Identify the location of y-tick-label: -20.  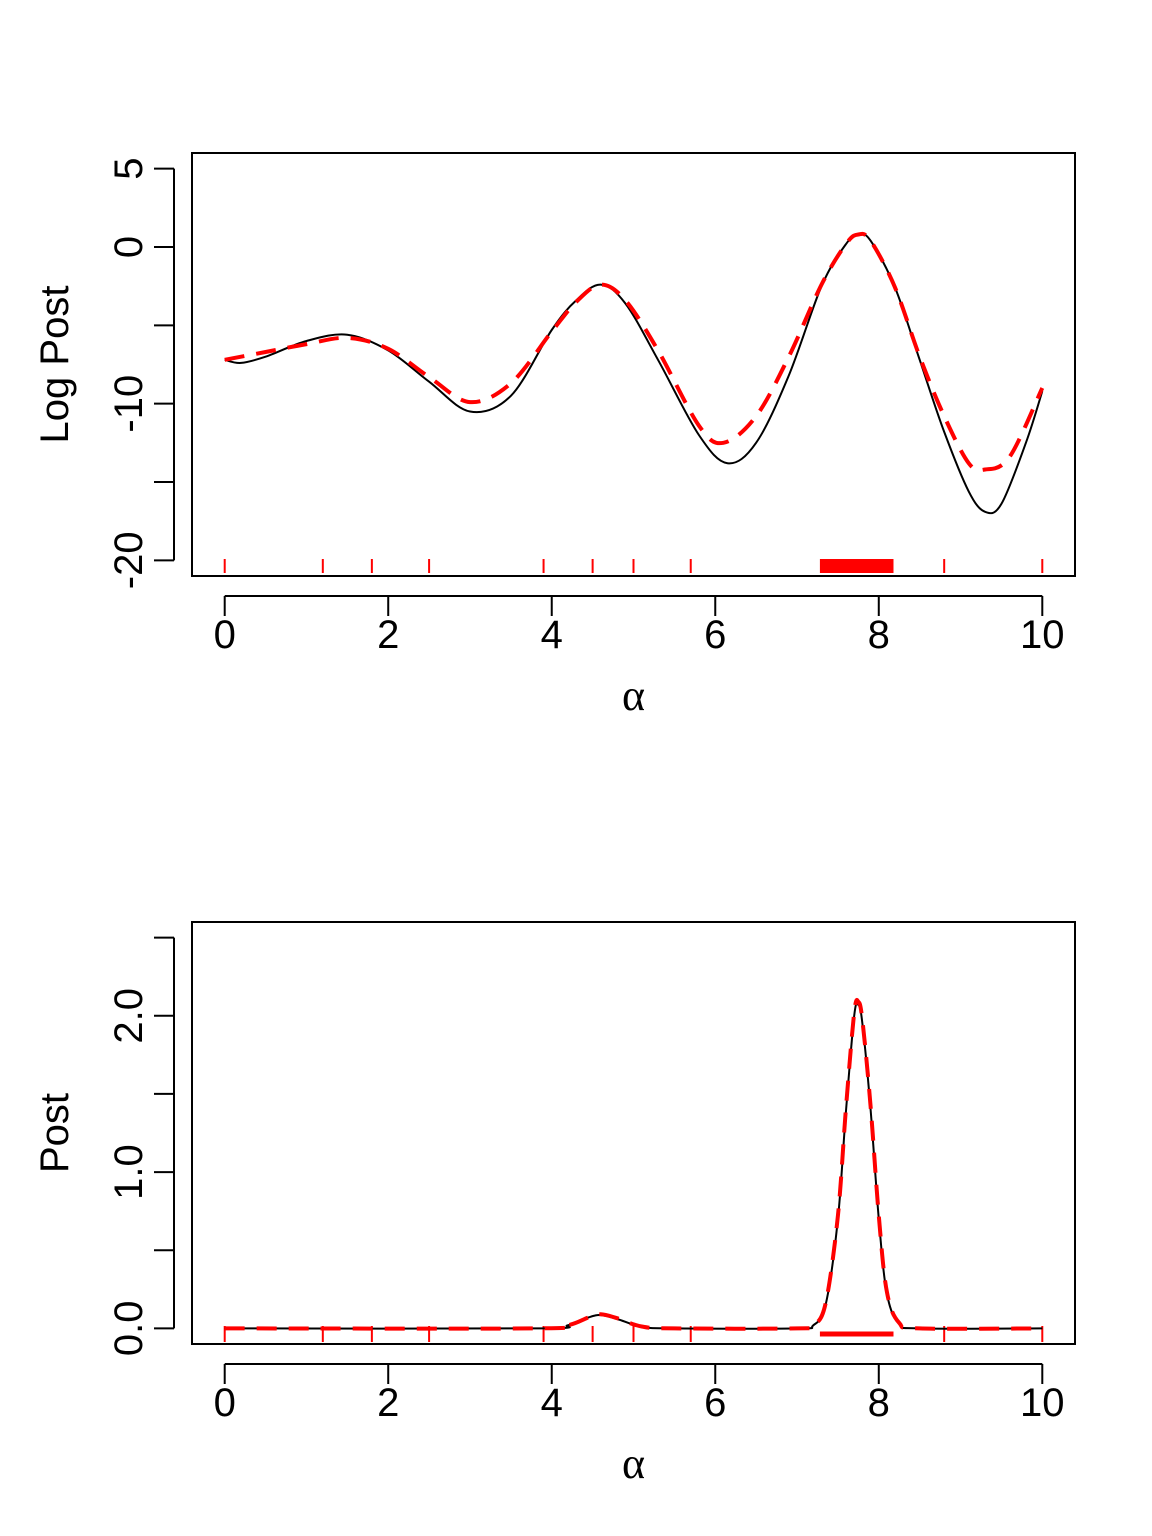
(129, 560).